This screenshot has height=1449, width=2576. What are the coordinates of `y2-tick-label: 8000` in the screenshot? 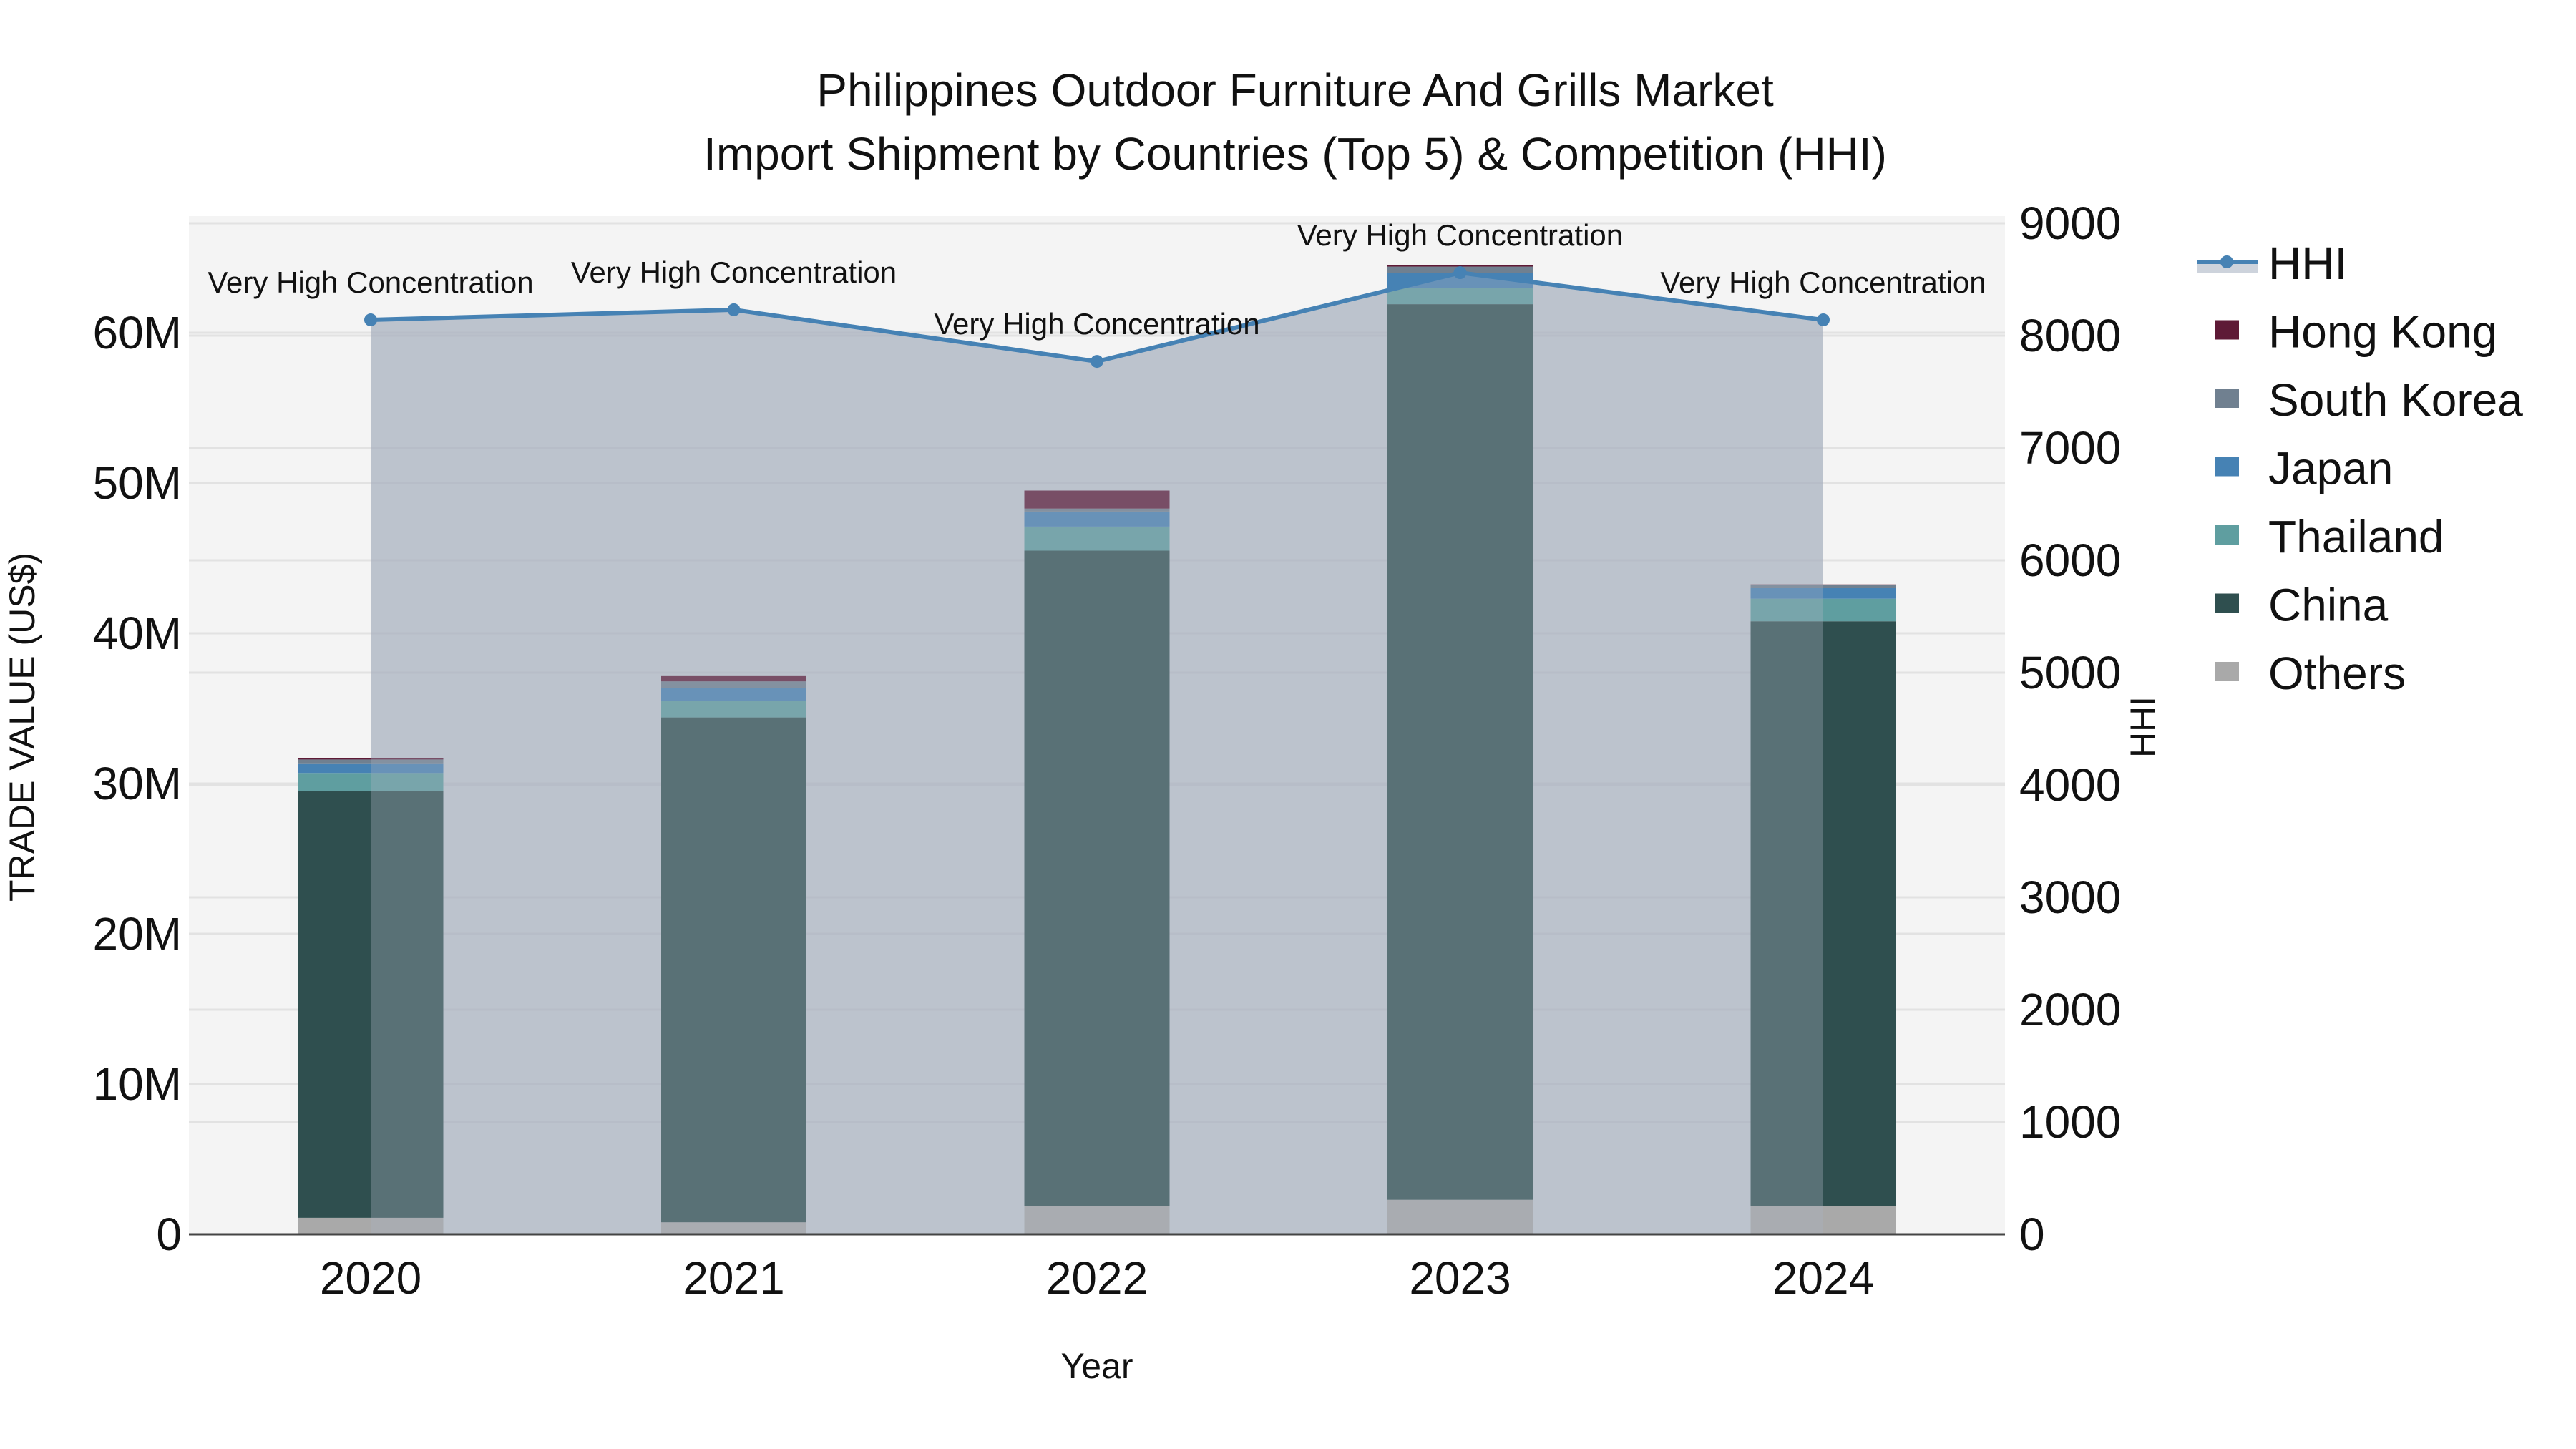 It's located at (2070, 335).